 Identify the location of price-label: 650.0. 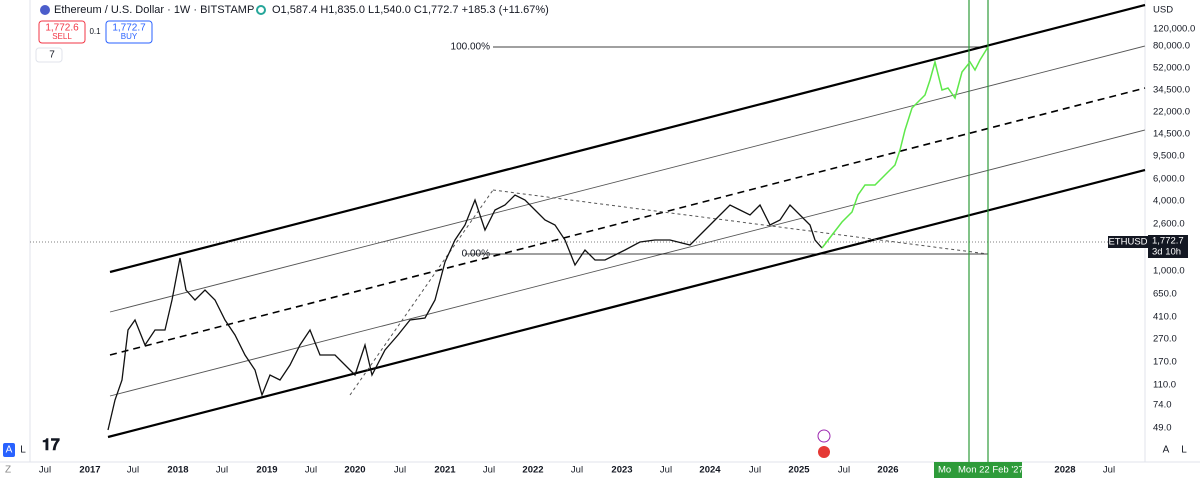
(1165, 294).